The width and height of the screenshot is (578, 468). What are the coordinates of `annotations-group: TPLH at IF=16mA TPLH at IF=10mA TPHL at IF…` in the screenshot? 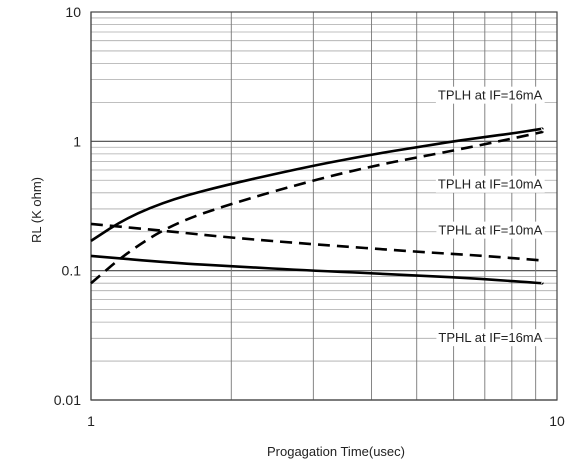 It's located at (490, 216).